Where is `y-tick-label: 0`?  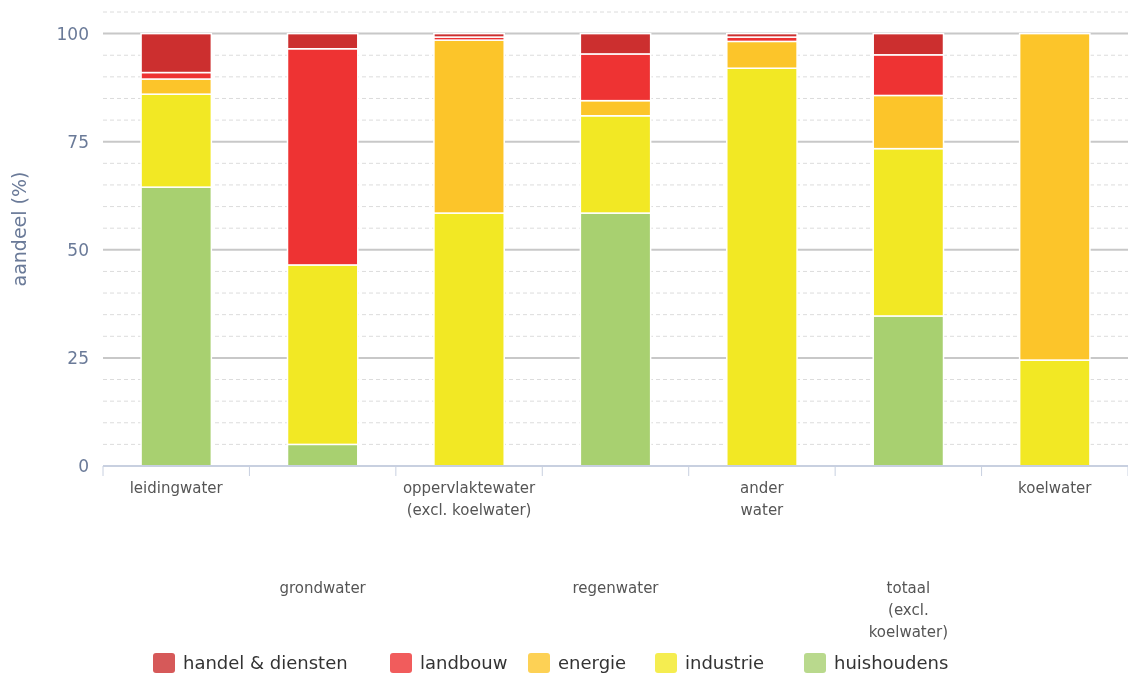 y-tick-label: 0 is located at coordinates (83, 465).